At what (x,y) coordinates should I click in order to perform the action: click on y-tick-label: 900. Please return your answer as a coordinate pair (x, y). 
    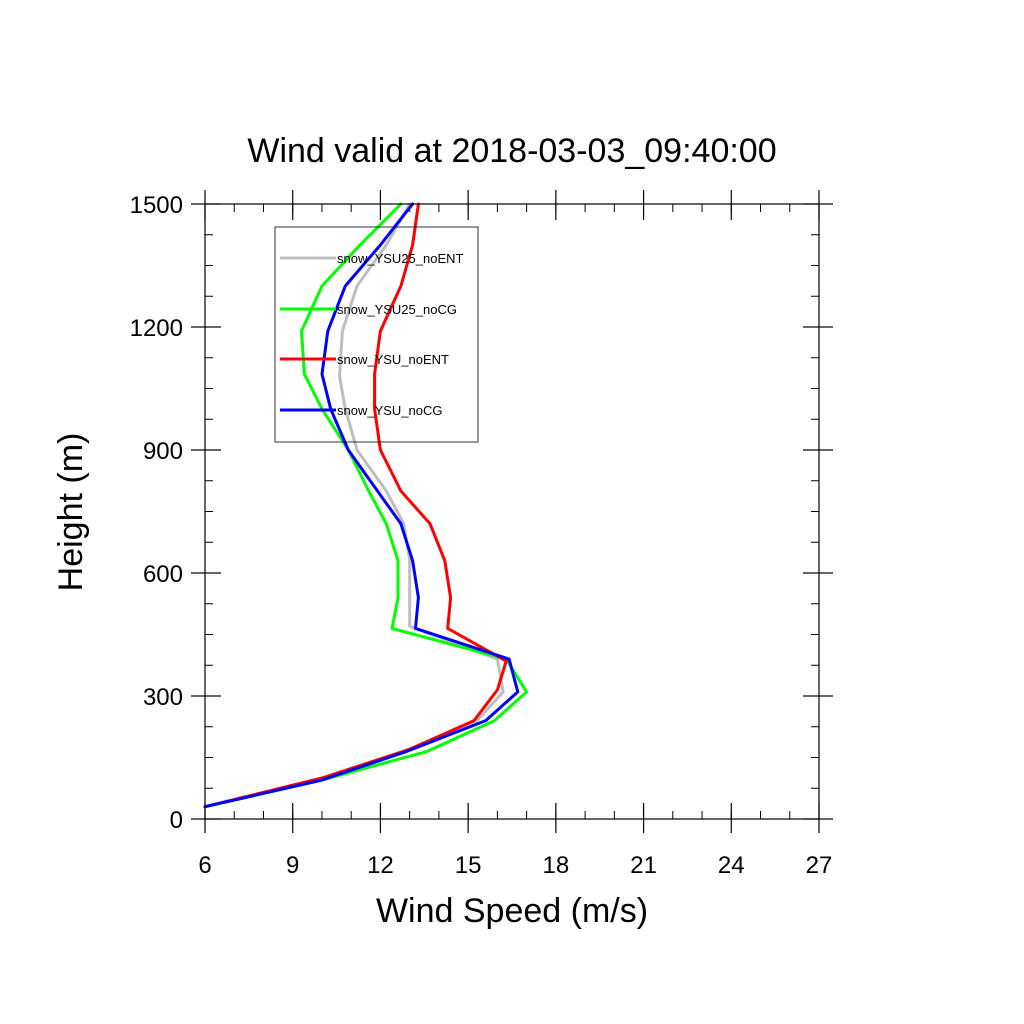
    Looking at the image, I should click on (163, 451).